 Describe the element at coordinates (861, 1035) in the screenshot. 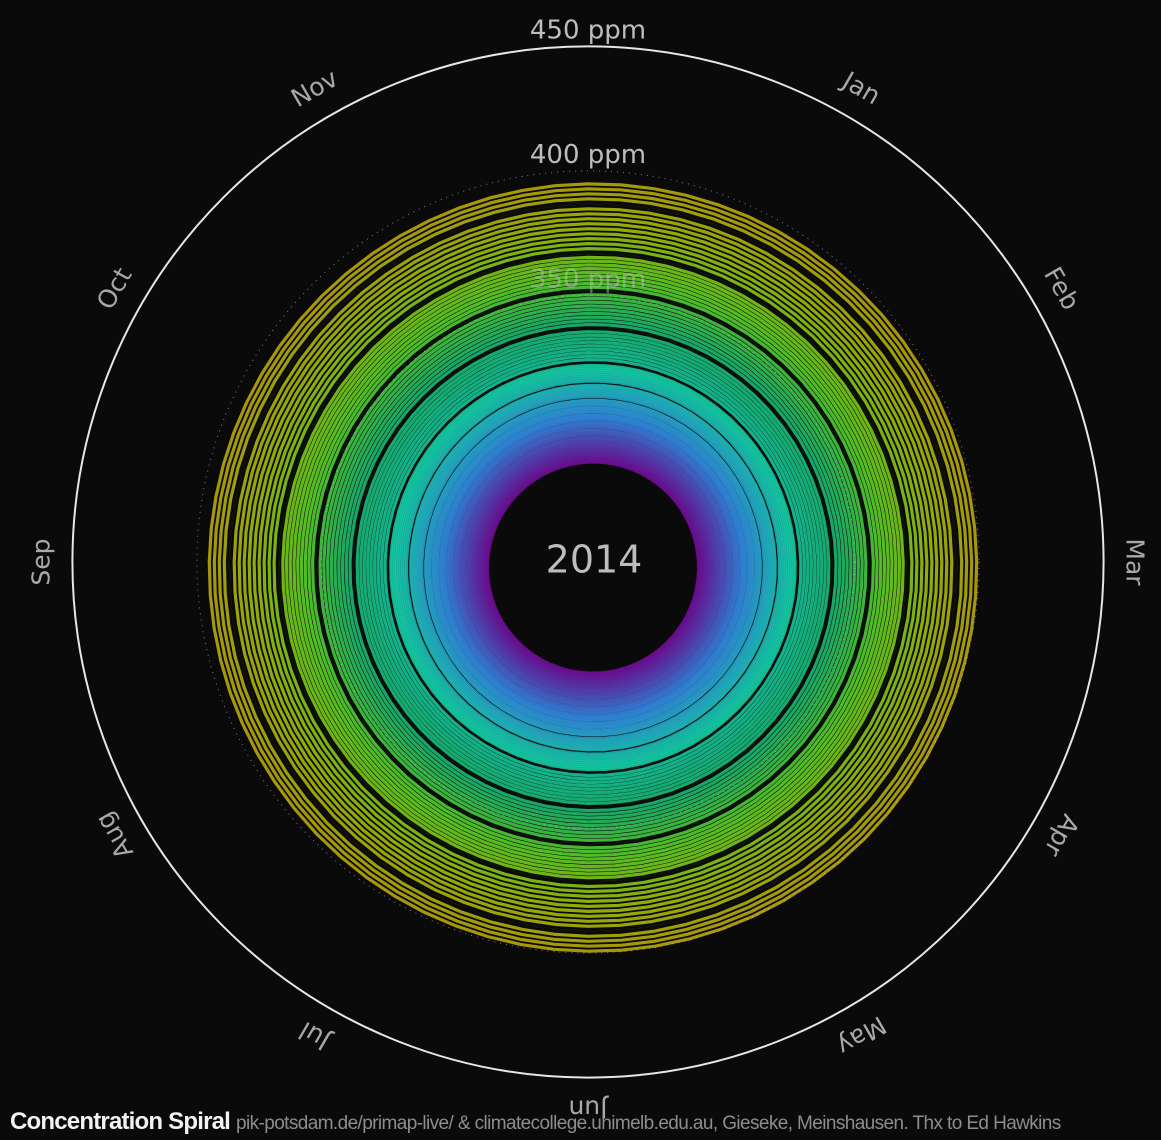

I see `month-label-may: May` at that location.